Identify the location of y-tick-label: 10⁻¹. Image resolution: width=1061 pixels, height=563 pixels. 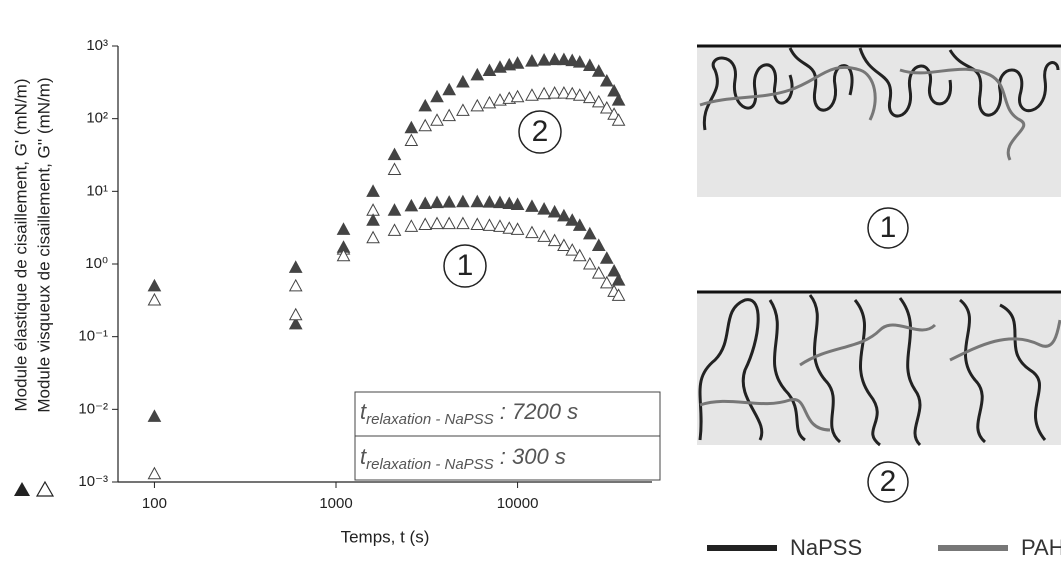
(93, 336).